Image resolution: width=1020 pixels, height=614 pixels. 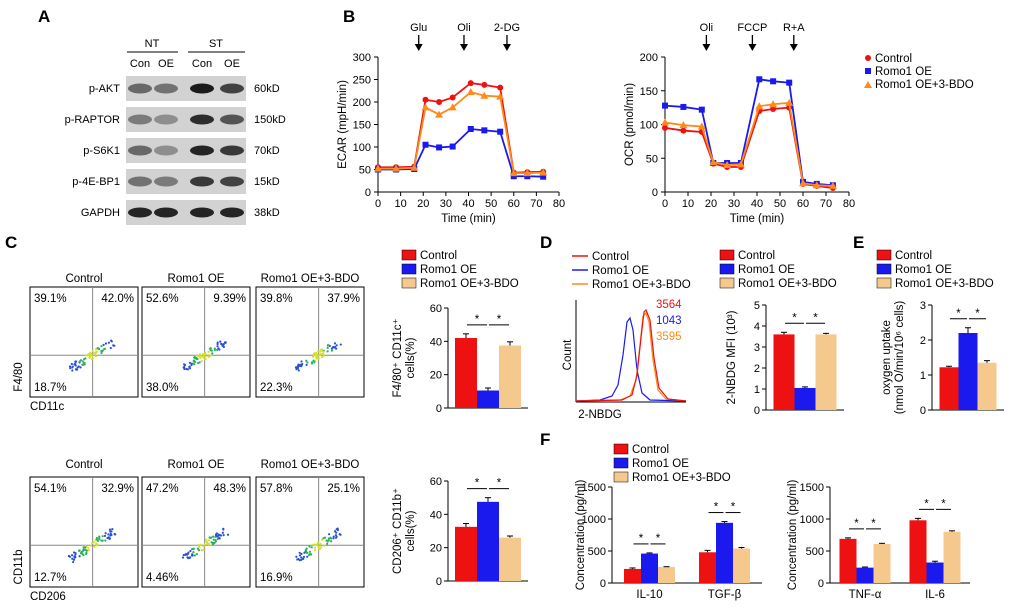 I want to click on blot-group-st: ST, so click(x=216, y=44).